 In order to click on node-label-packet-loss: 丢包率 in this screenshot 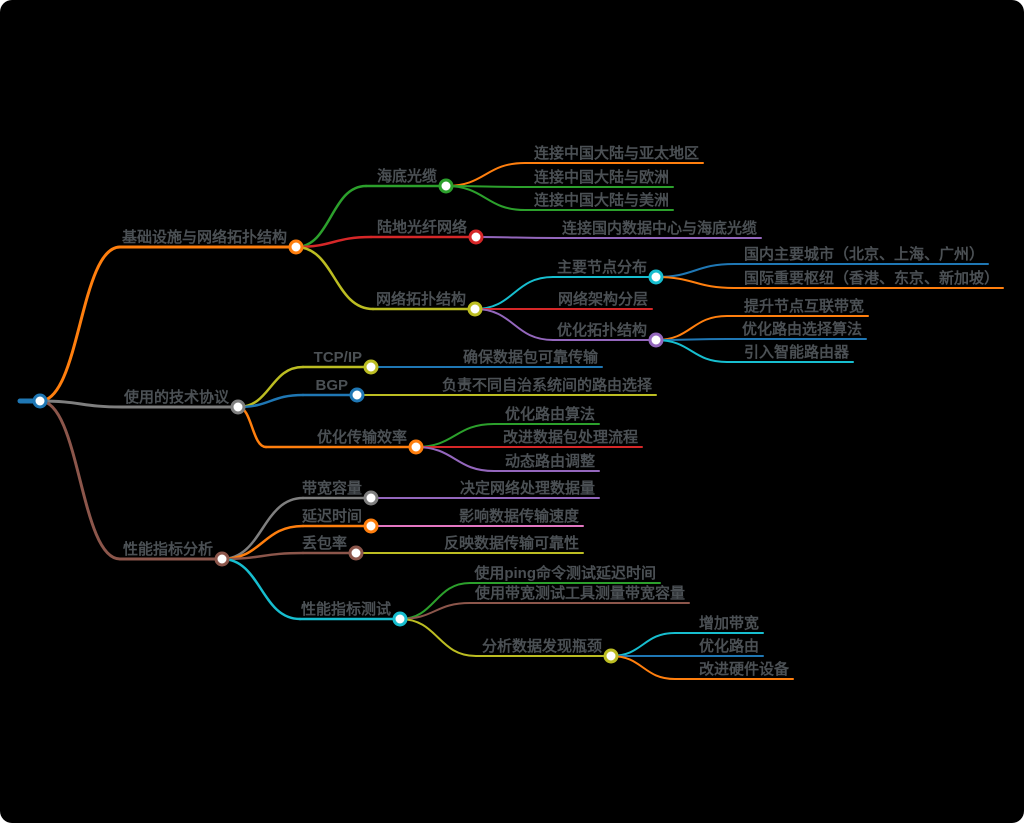, I will do `click(324, 543)`.